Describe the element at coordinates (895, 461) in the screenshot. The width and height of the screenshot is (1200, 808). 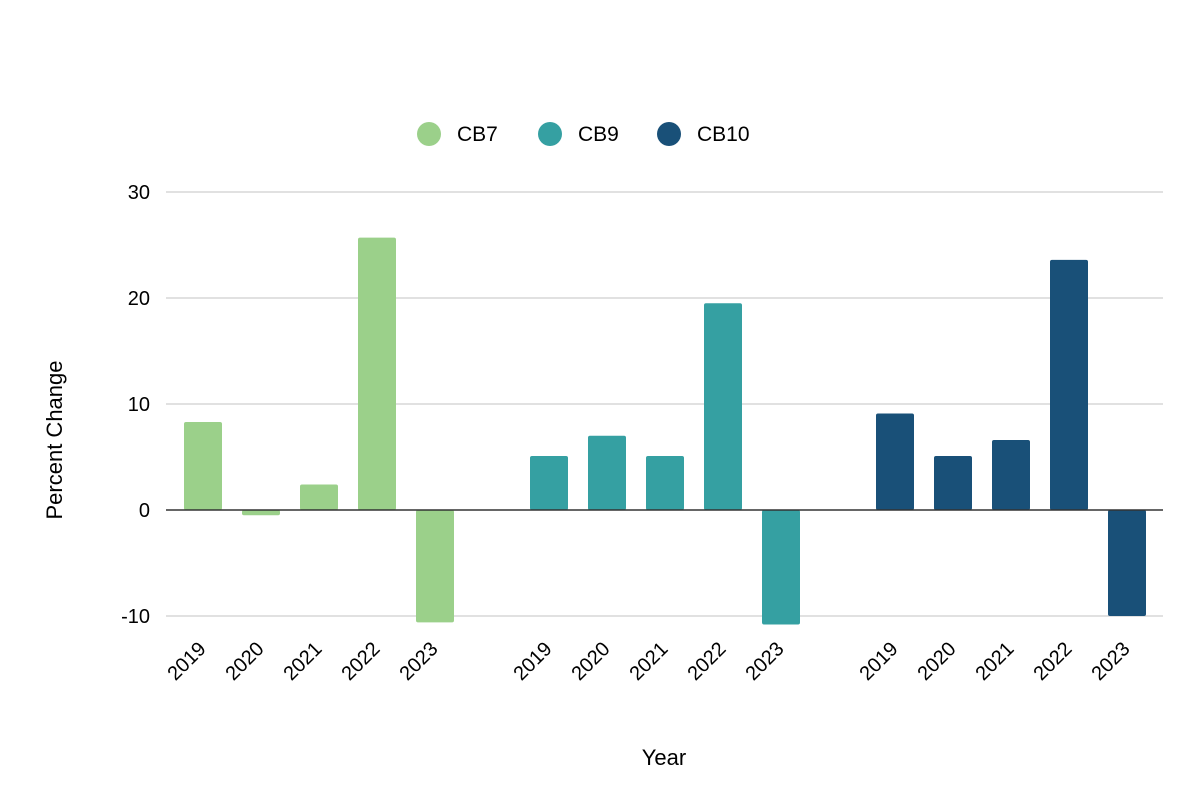
I see `bar-cb10-2019` at that location.